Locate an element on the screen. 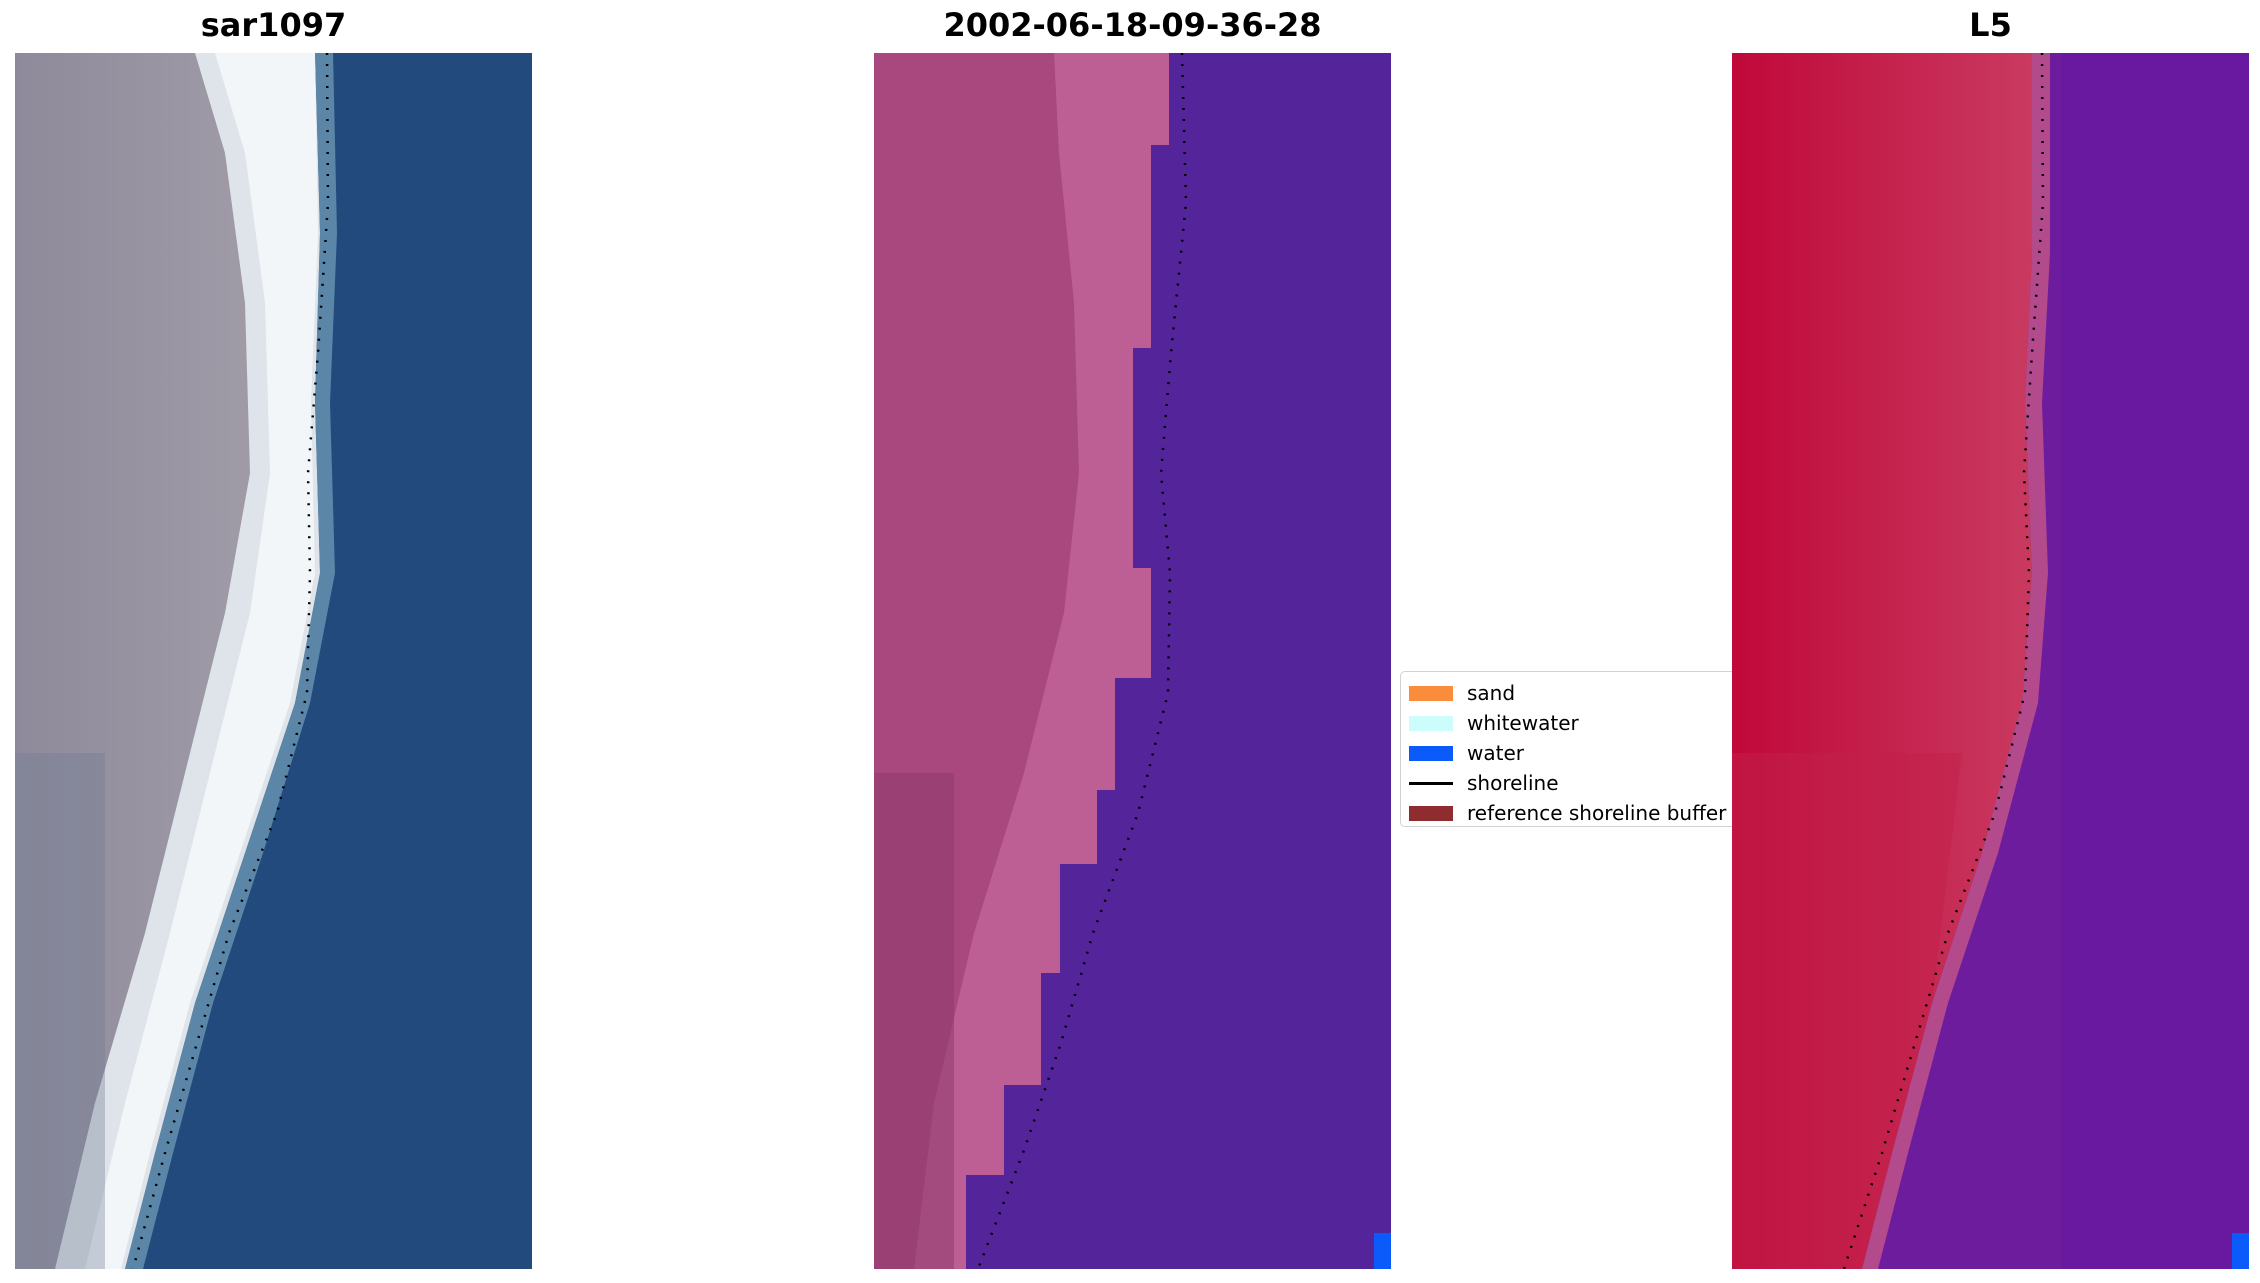 This screenshot has width=2260, height=1283. shoreline-line-swatch is located at coordinates (1431, 783).